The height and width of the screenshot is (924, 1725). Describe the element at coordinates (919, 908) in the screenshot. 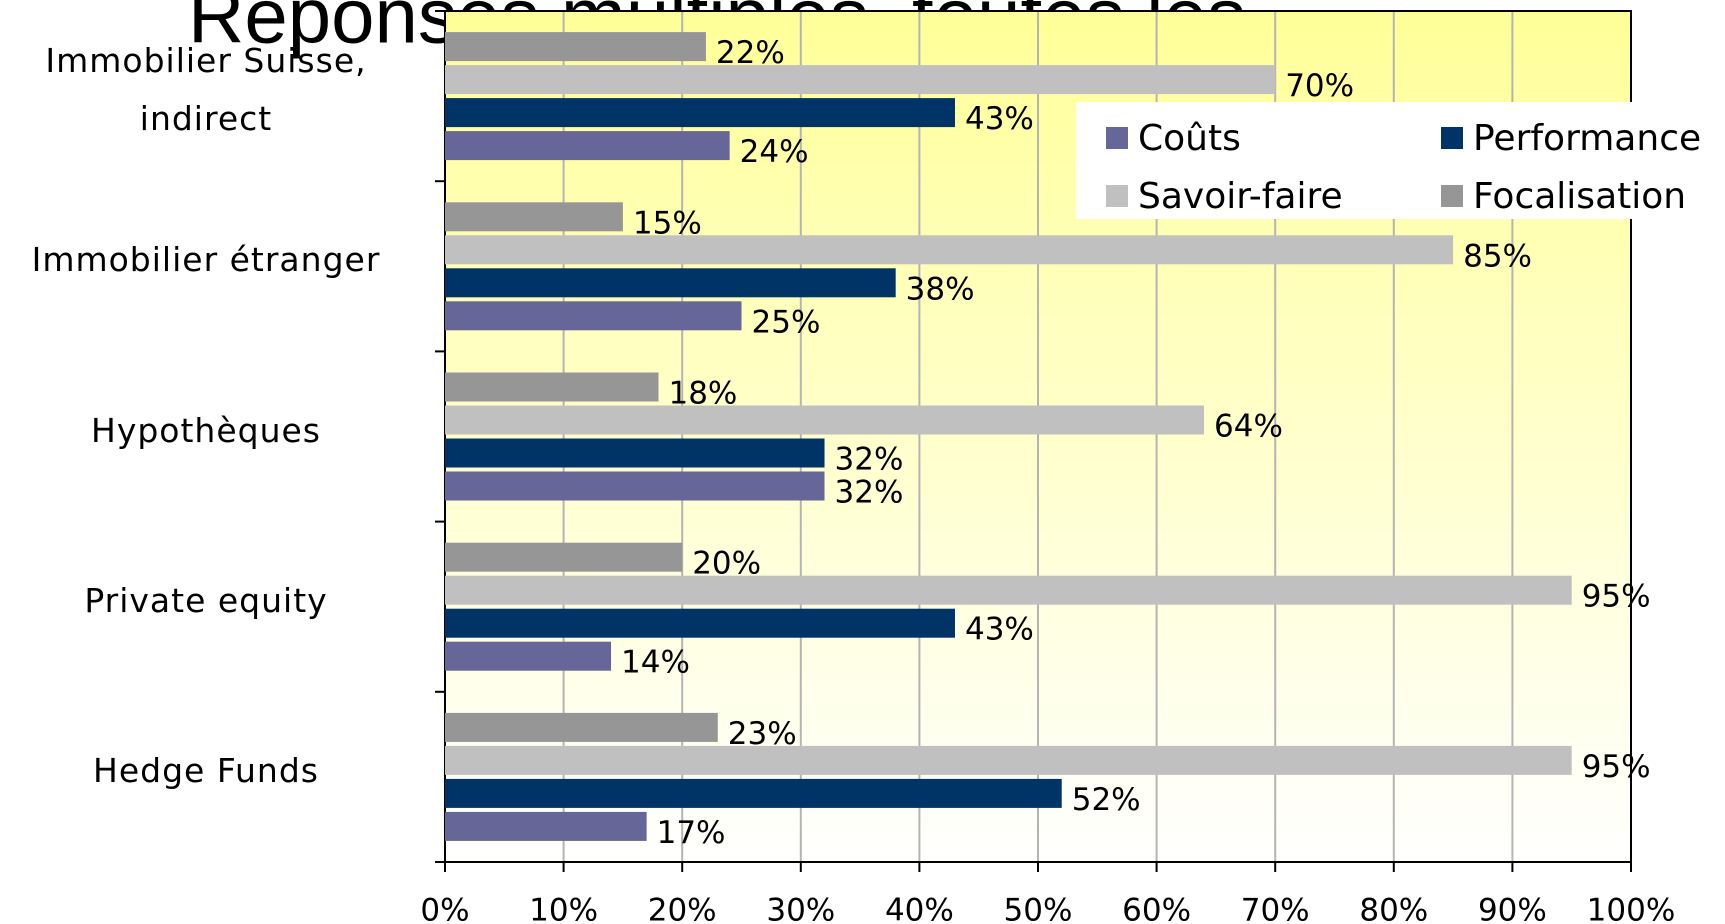

I see `x-tick-label: 40%` at that location.